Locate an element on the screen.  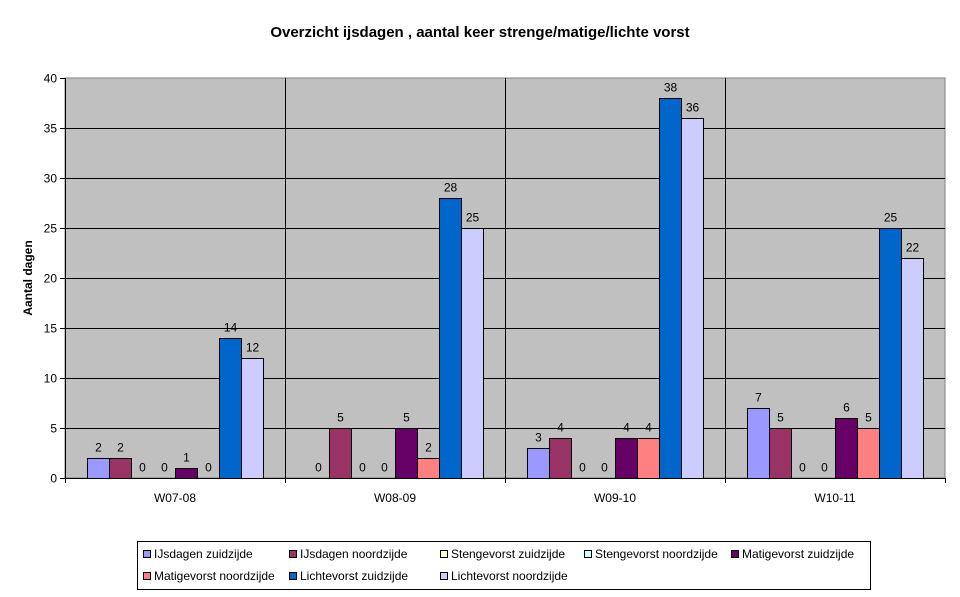
legend-item: Lichtevorst zuidzijde is located at coordinates (348, 576).